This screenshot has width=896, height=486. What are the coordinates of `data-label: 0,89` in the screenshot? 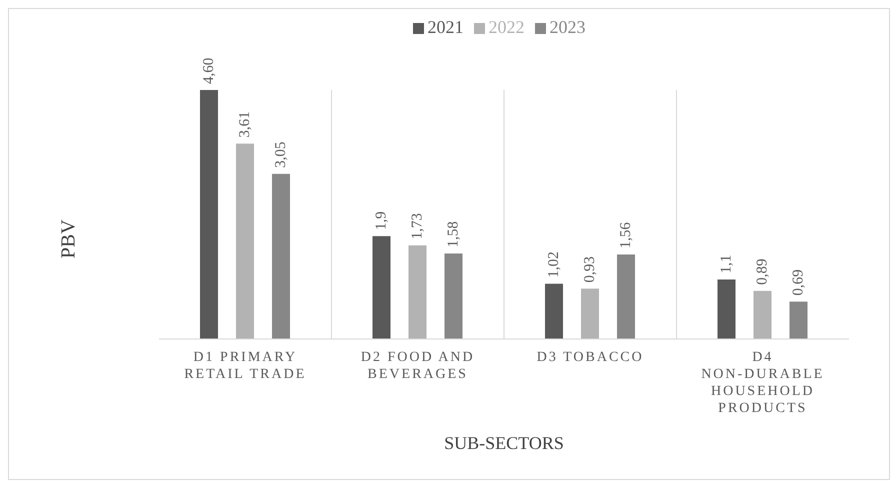 It's located at (762, 271).